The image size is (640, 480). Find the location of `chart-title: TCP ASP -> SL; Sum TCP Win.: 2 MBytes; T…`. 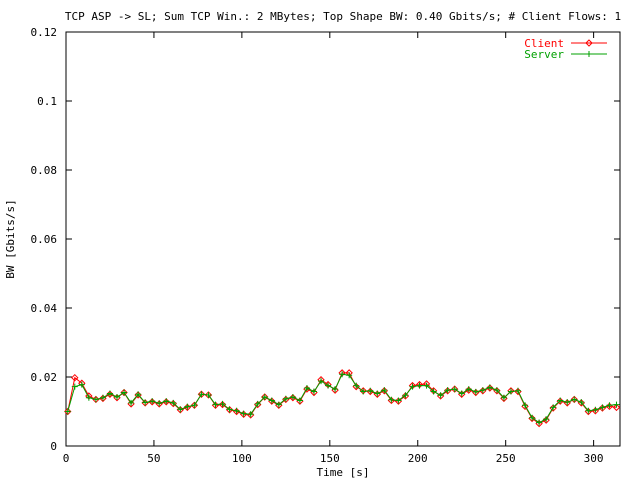

chart-title: TCP ASP -> SL; Sum TCP Win.: 2 MBytes; T… is located at coordinates (343, 16).